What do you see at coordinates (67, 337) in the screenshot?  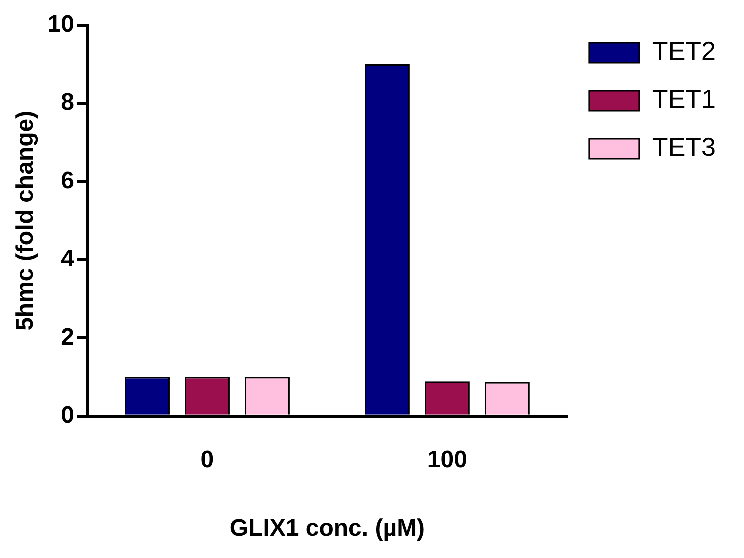 I see `y-tick-label: 2` at bounding box center [67, 337].